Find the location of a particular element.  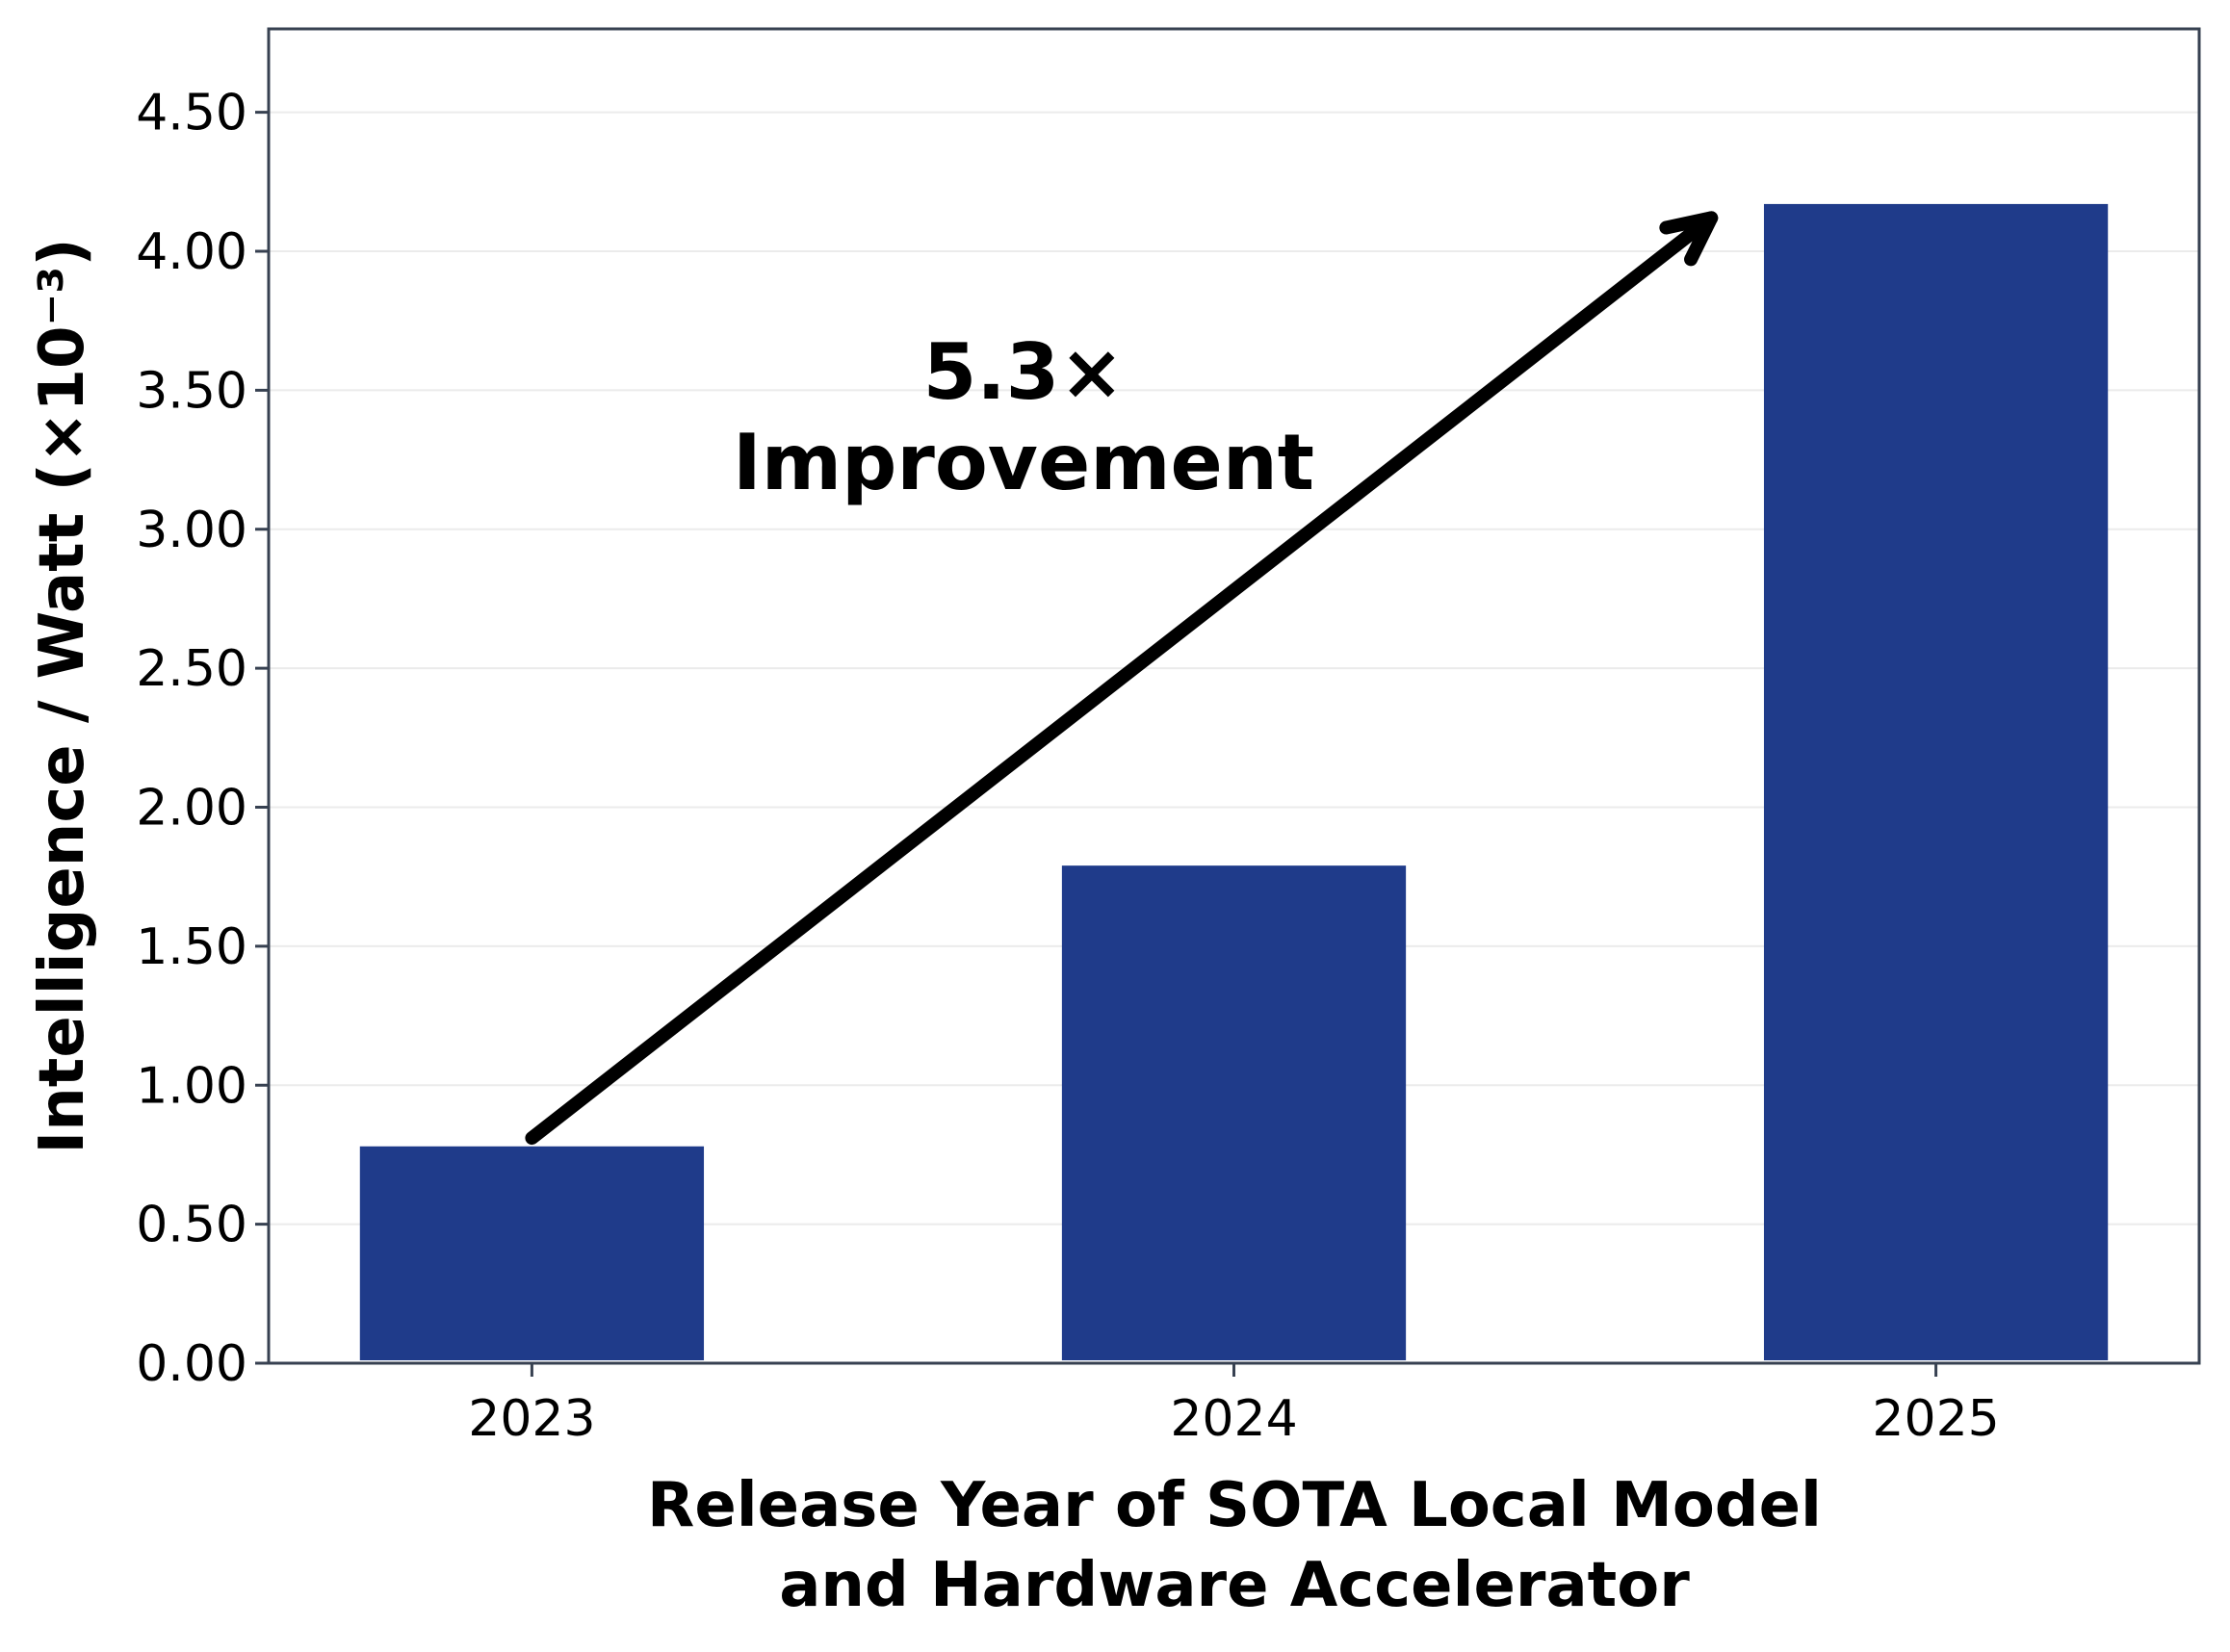

bar-2025 is located at coordinates (1936, 782).